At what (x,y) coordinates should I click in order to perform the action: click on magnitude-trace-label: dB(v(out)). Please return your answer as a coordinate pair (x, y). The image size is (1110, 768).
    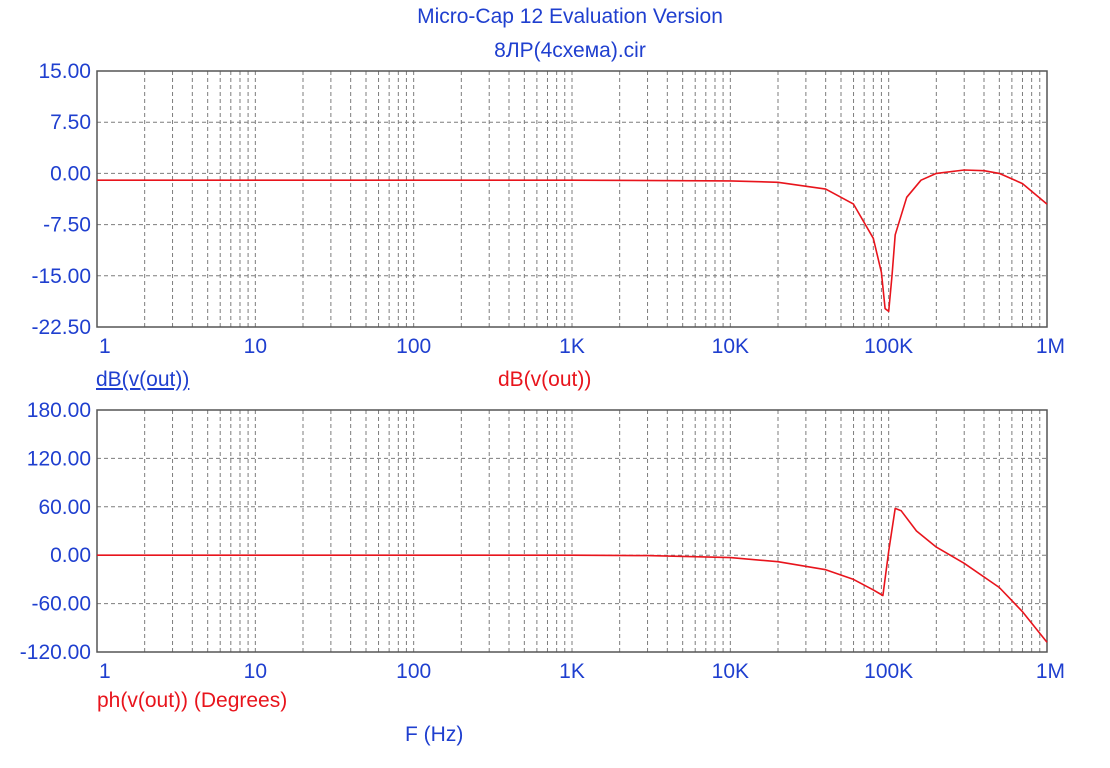
    Looking at the image, I should click on (545, 379).